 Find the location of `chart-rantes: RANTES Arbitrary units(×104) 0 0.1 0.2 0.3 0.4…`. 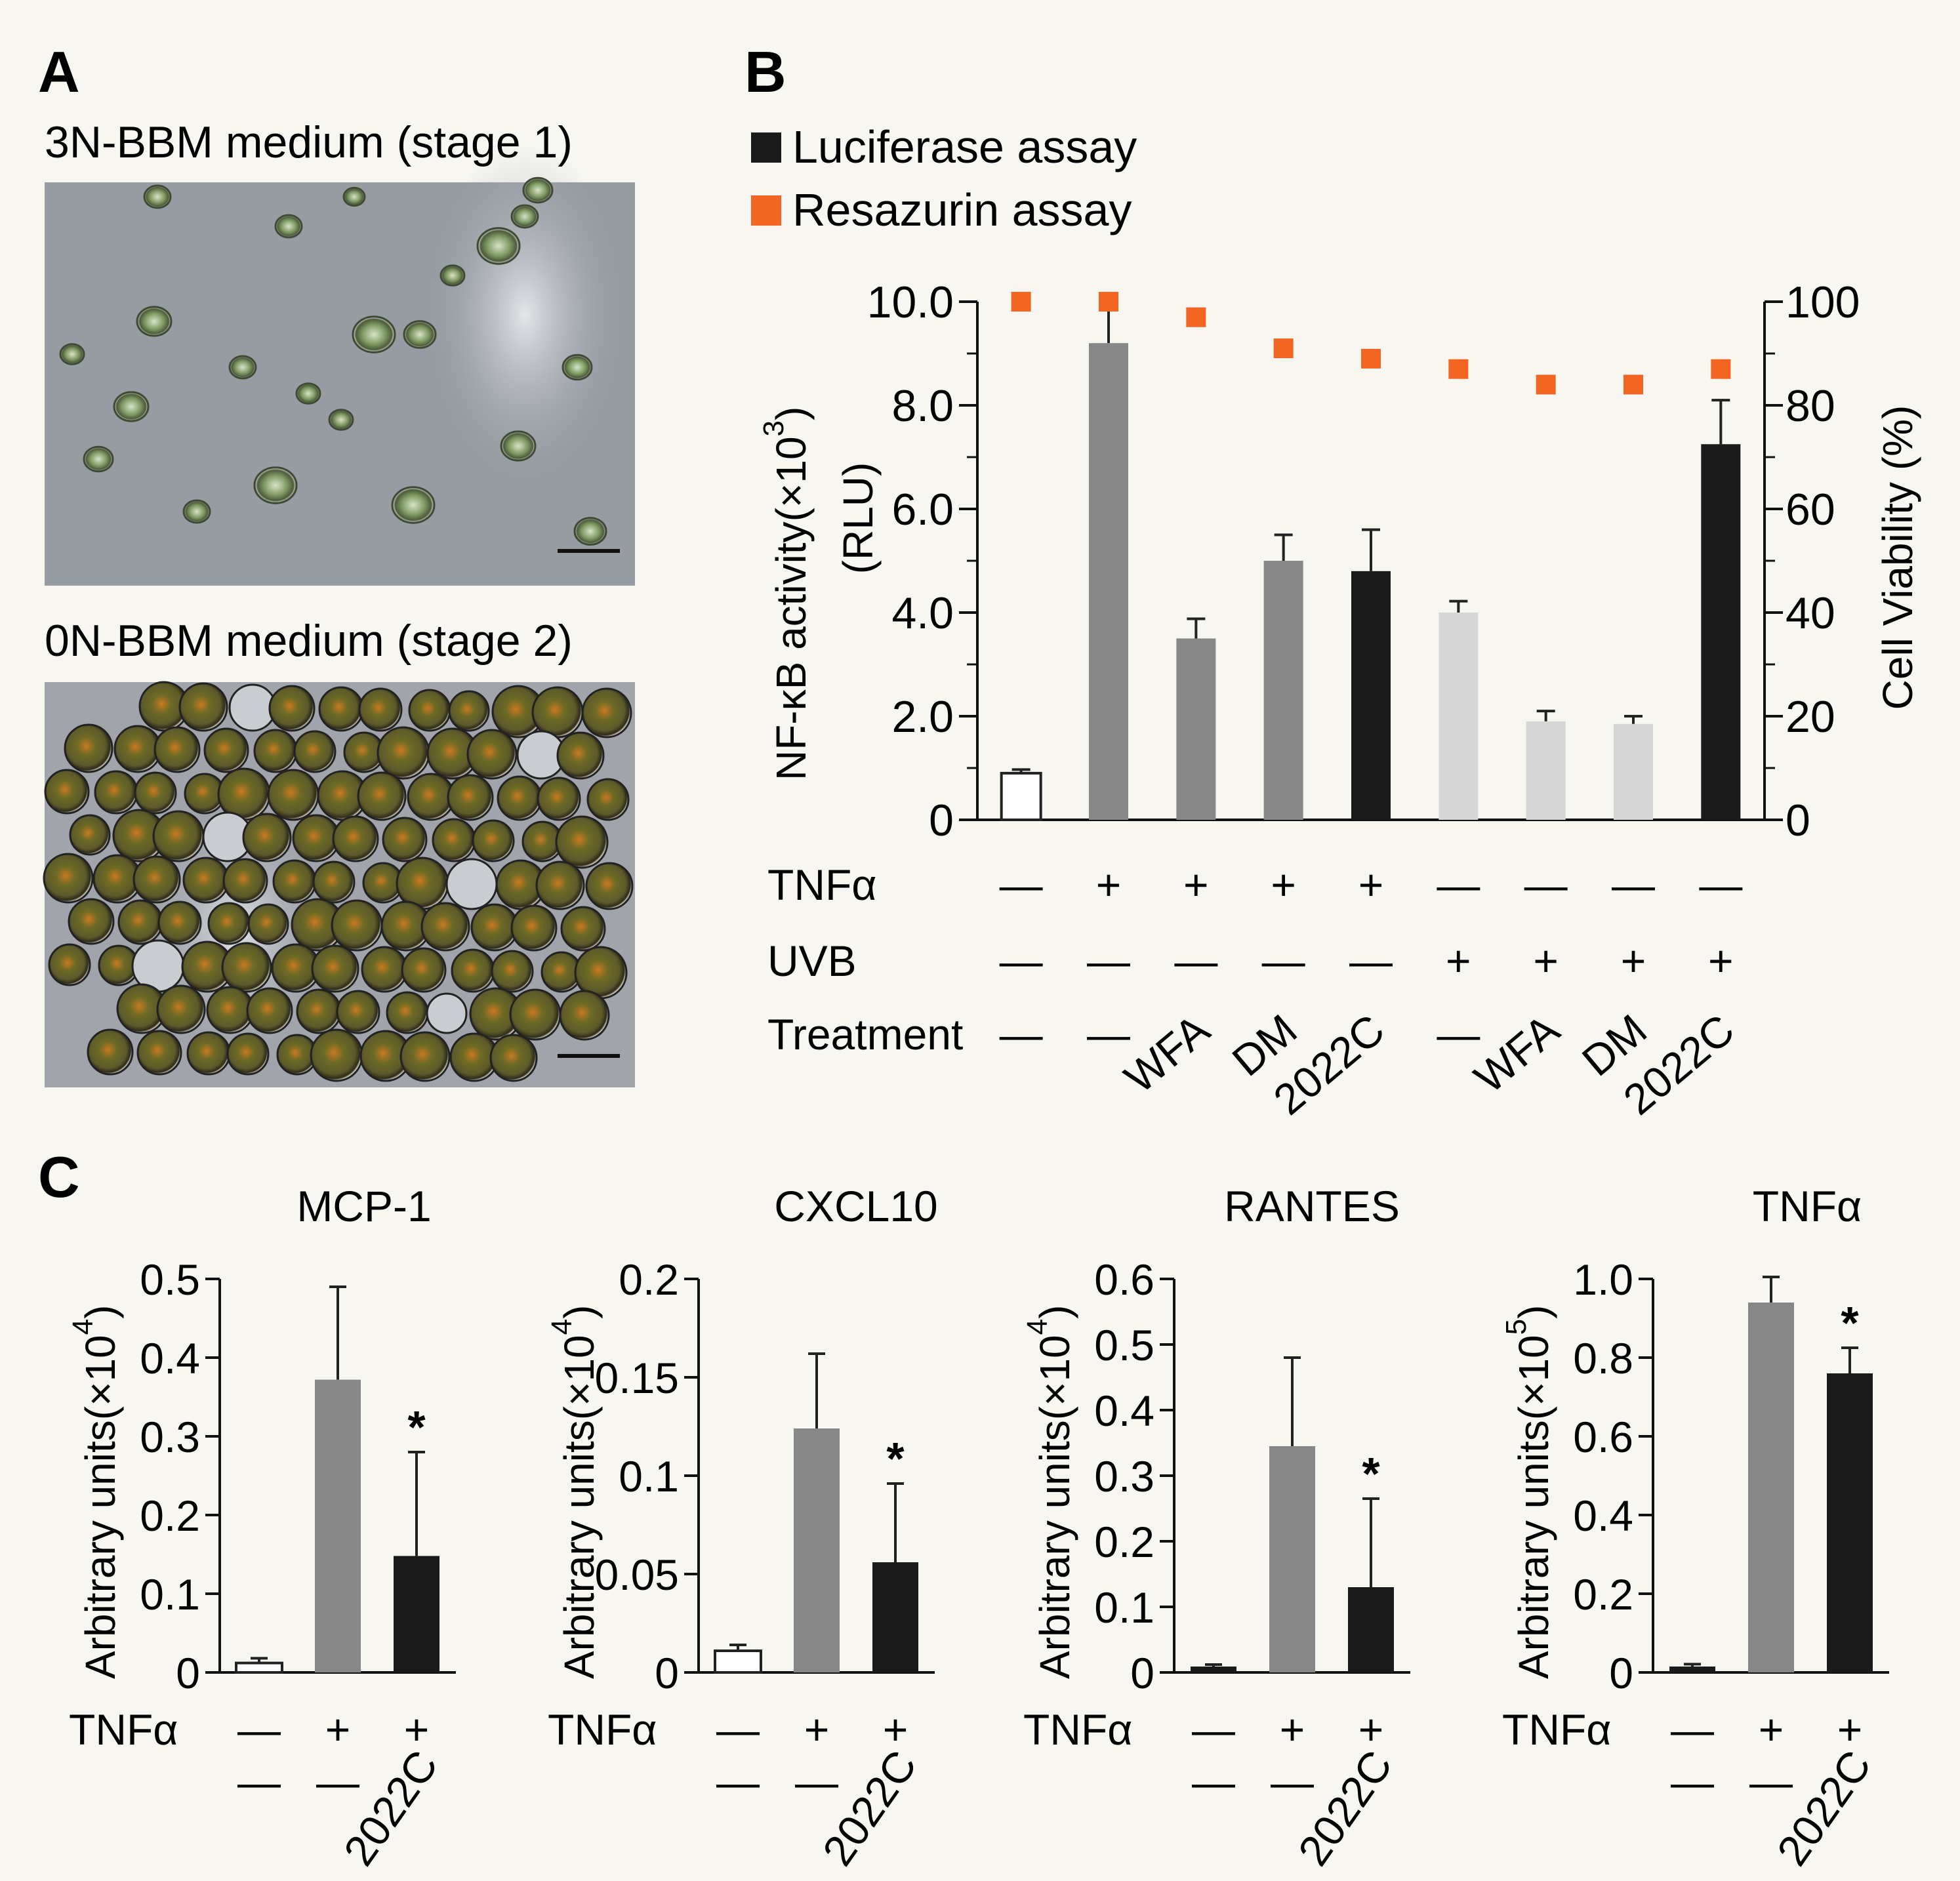

chart-rantes: RANTES Arbitrary units(×104) 0 0.1 0.2 0.3 0.4… is located at coordinates (1215, 1528).